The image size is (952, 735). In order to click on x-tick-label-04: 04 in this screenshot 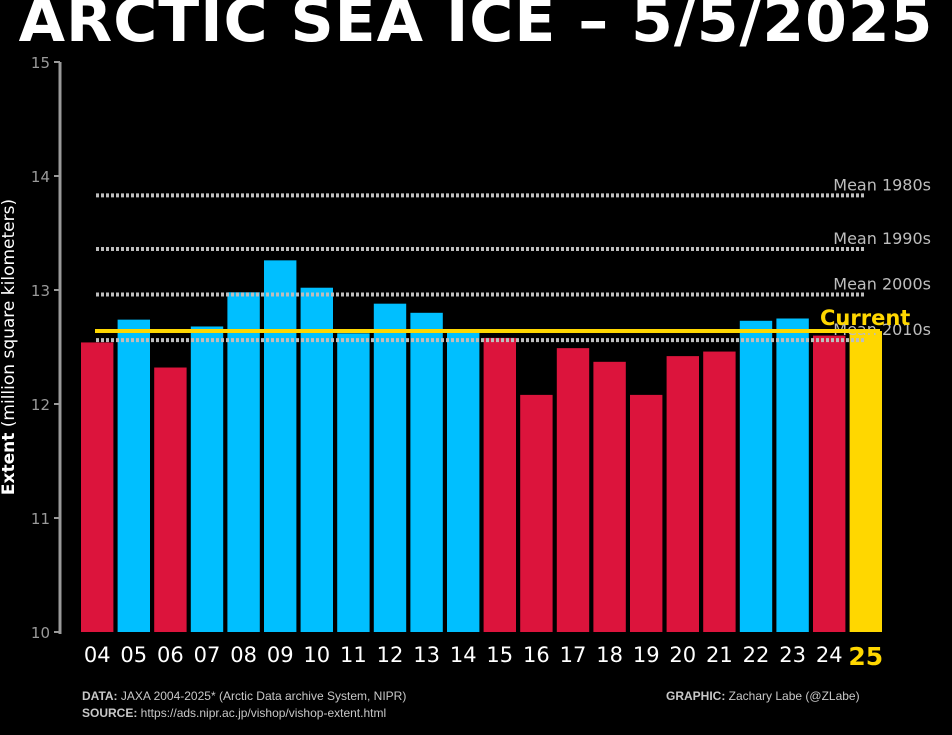, I will do `click(97, 655)`.